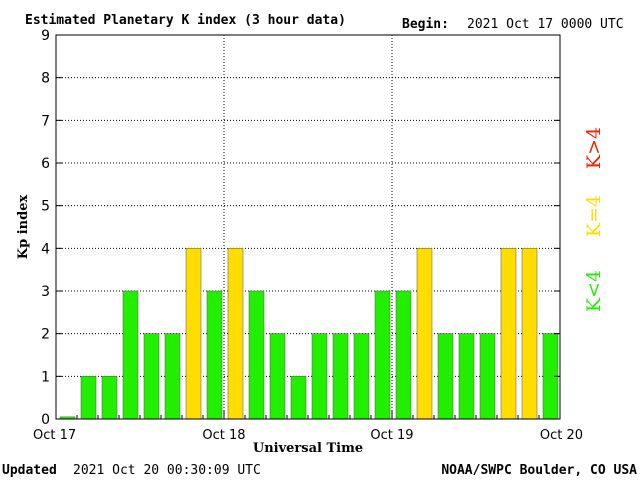 The height and width of the screenshot is (480, 640). What do you see at coordinates (425, 24) in the screenshot?
I see `begin-label: Begin:` at bounding box center [425, 24].